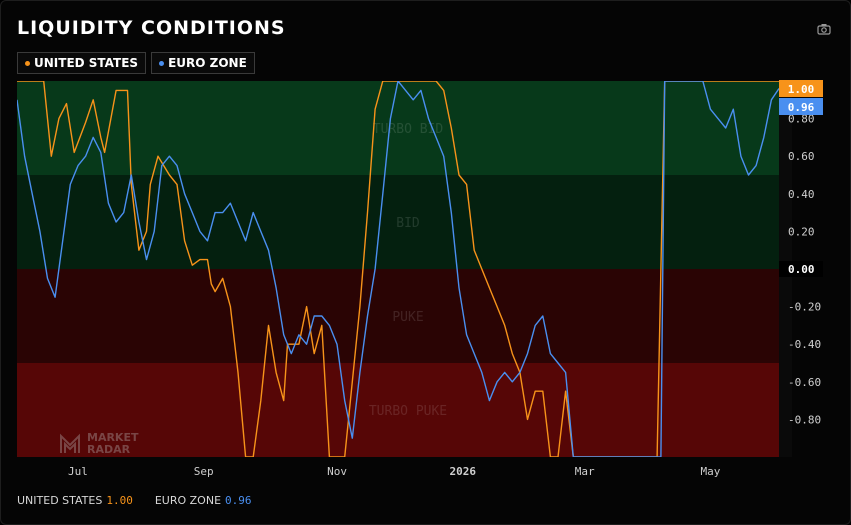 This screenshot has width=851, height=525. What do you see at coordinates (238, 500) in the screenshot?
I see `footer-ez-value: 0.96` at bounding box center [238, 500].